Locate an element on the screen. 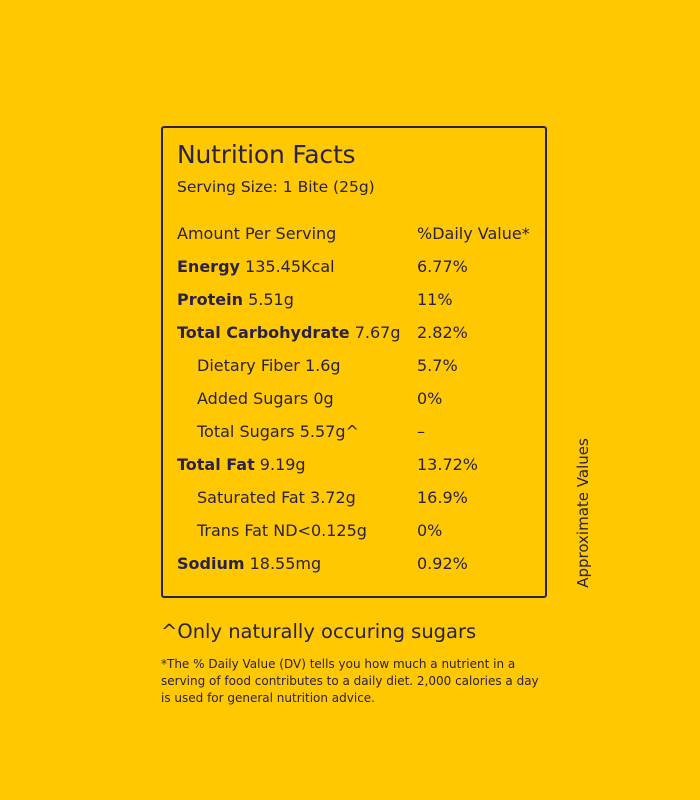 This screenshot has width=700, height=800. nutrient-row-energy: Energy 135.45Kcal 6.77% is located at coordinates (354, 273).